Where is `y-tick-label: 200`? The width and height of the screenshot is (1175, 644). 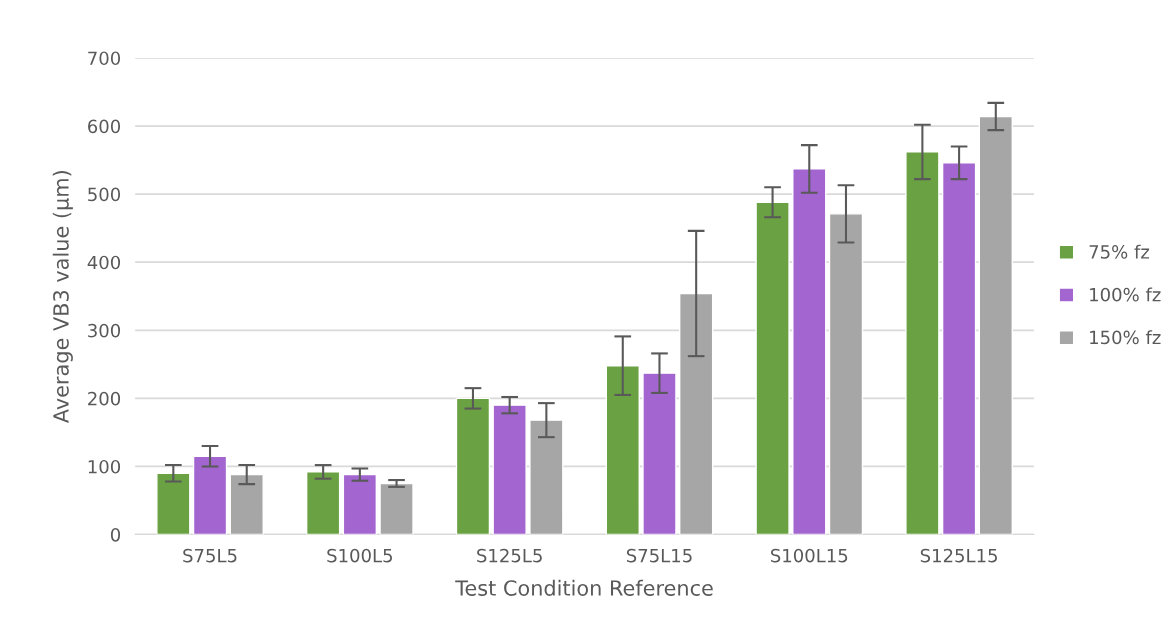 y-tick-label: 200 is located at coordinates (104, 398).